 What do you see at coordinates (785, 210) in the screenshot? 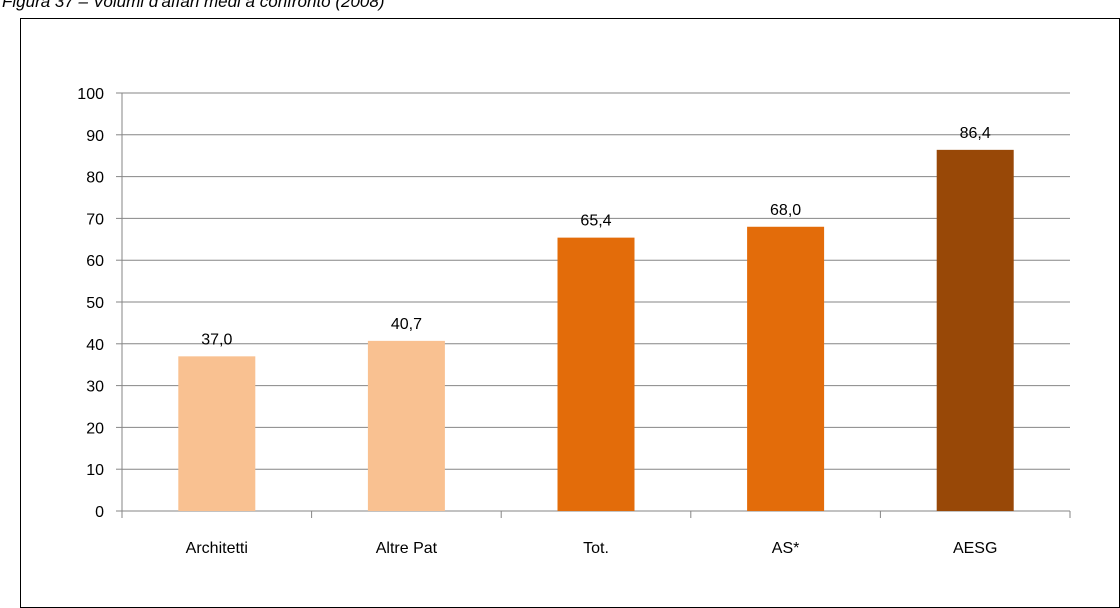
I see `data-label: 68,0` at bounding box center [785, 210].